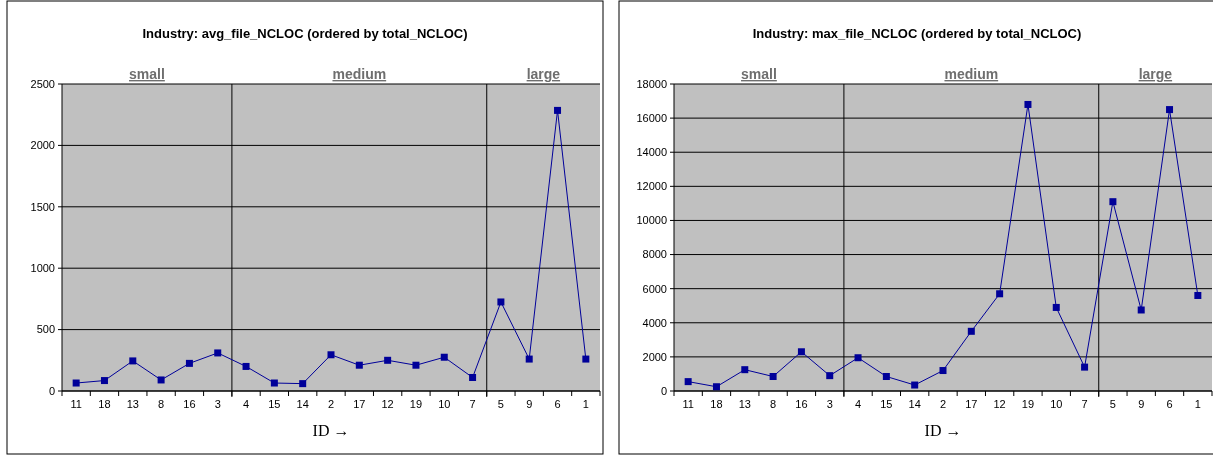  I want to click on y-tick-label: 1500, so click(42, 206).